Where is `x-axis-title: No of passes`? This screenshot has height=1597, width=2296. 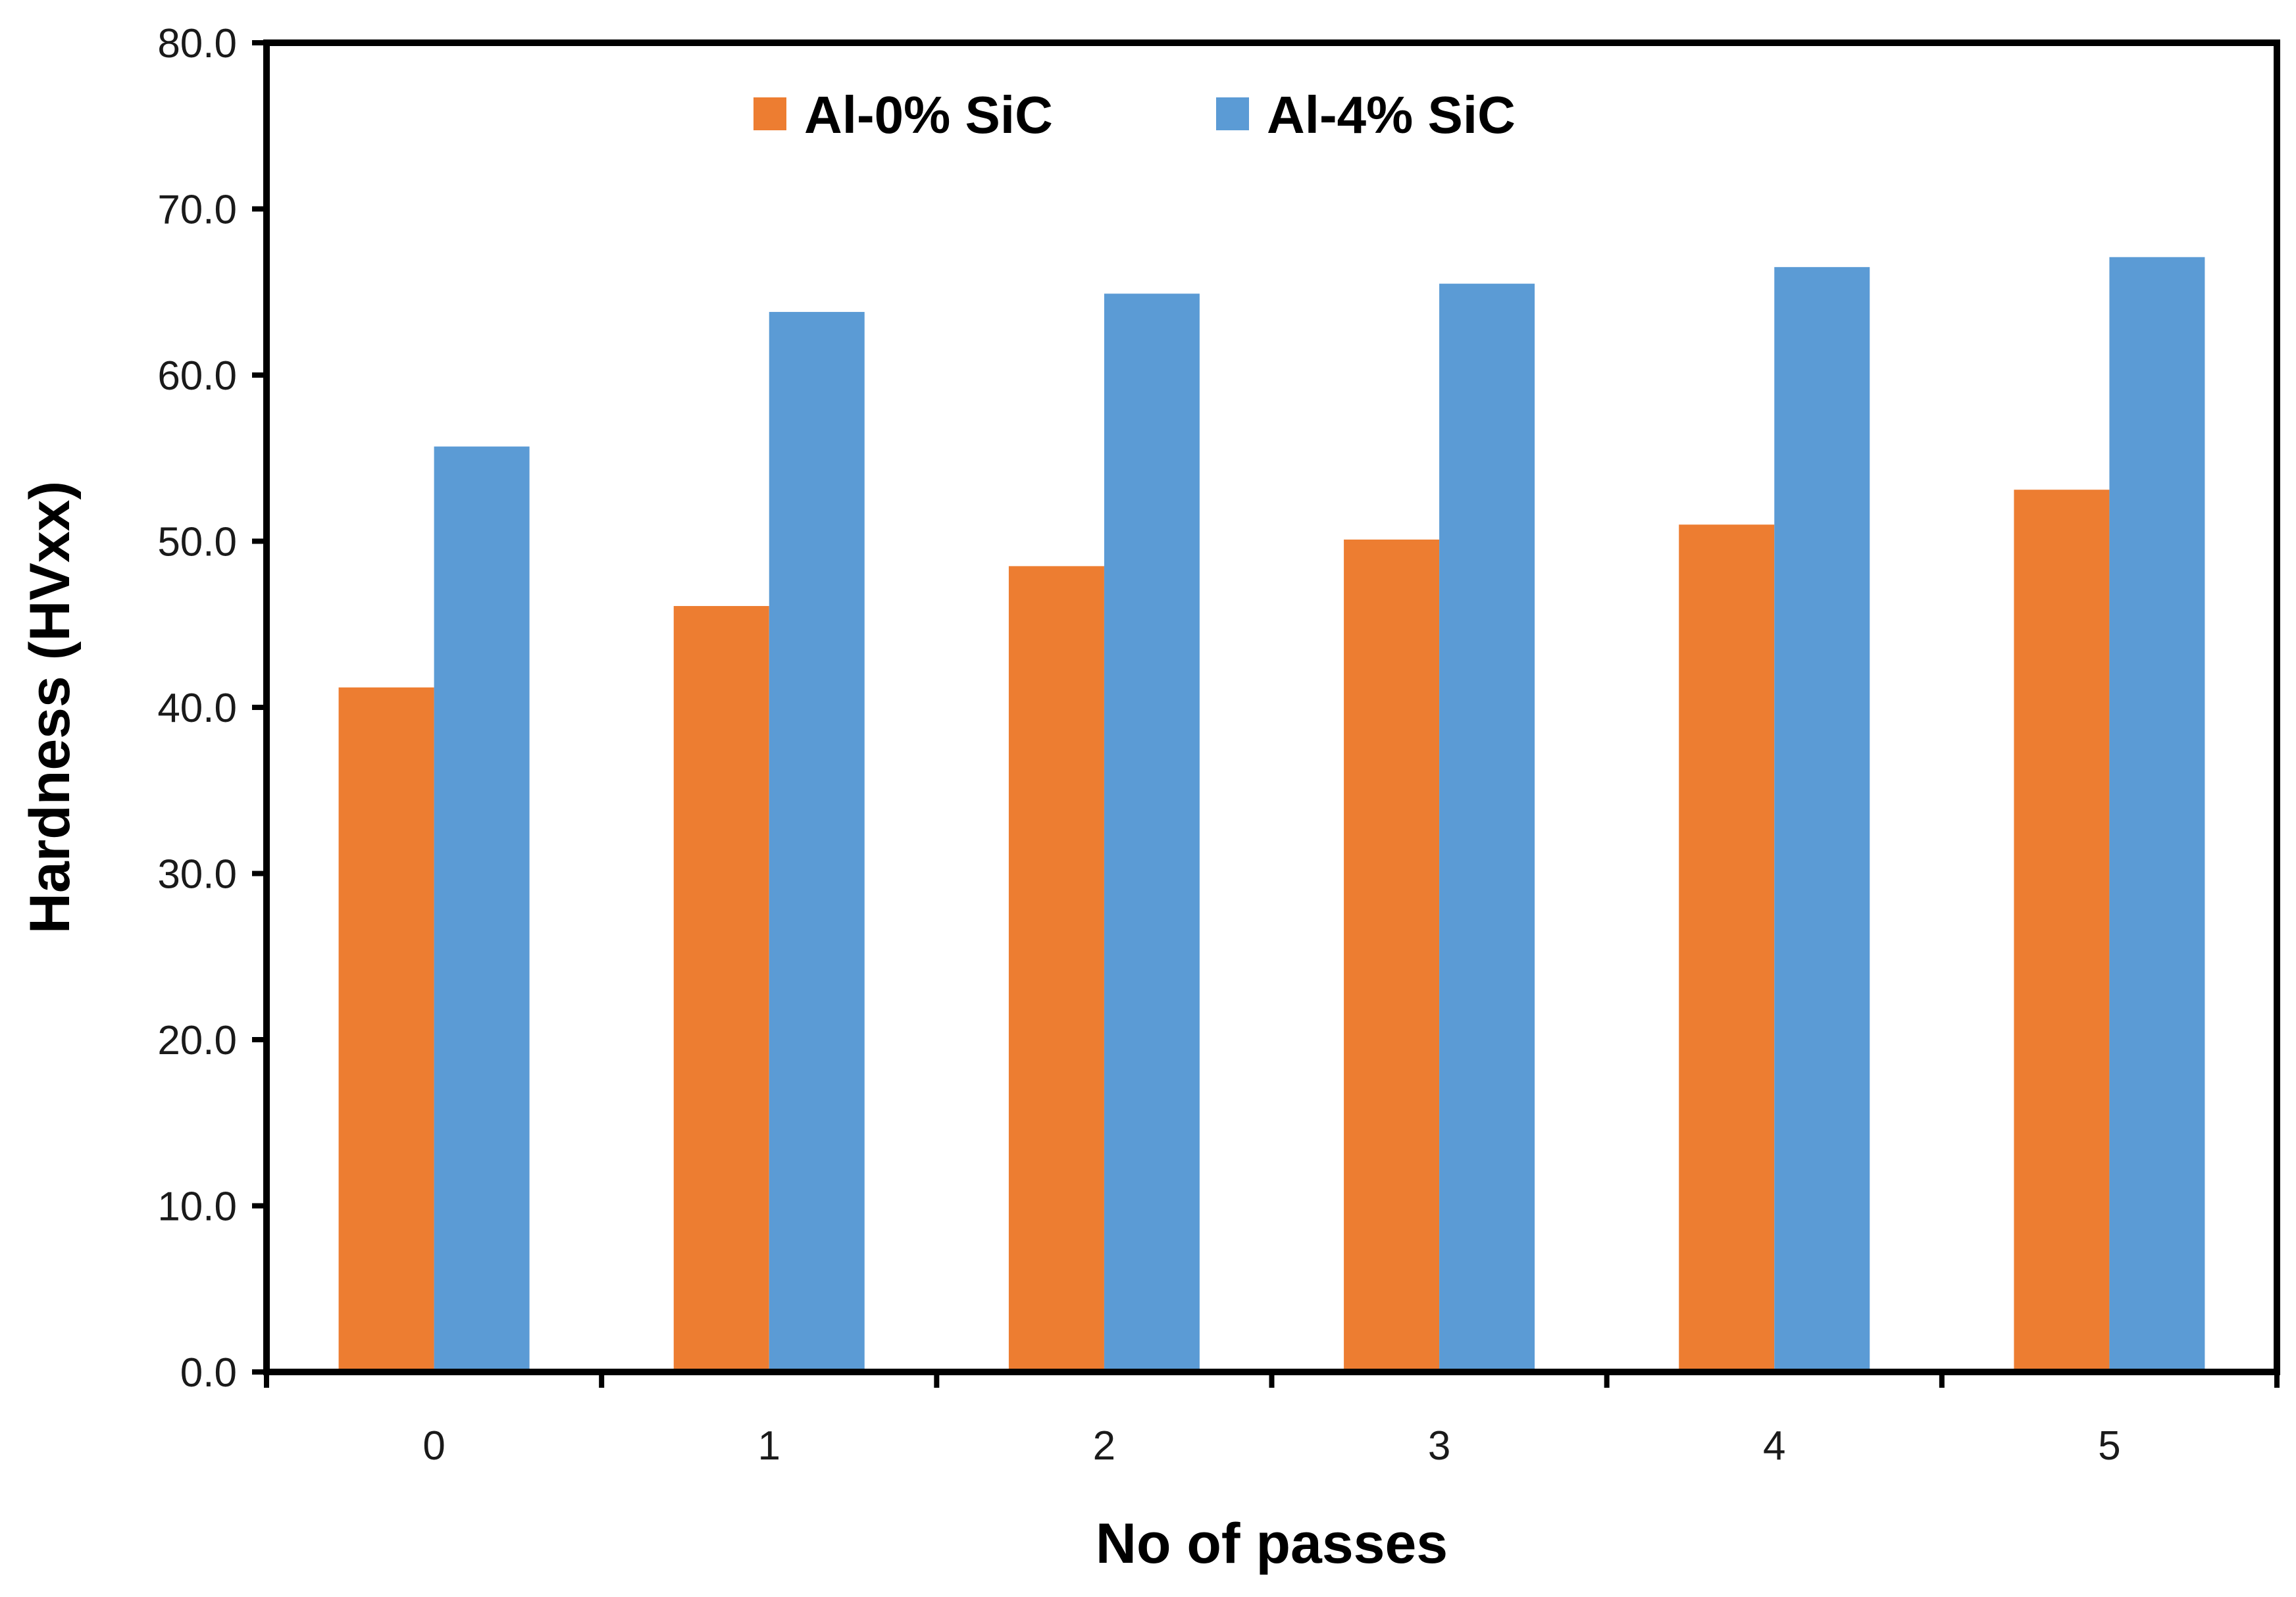 x-axis-title: No of passes is located at coordinates (1272, 1543).